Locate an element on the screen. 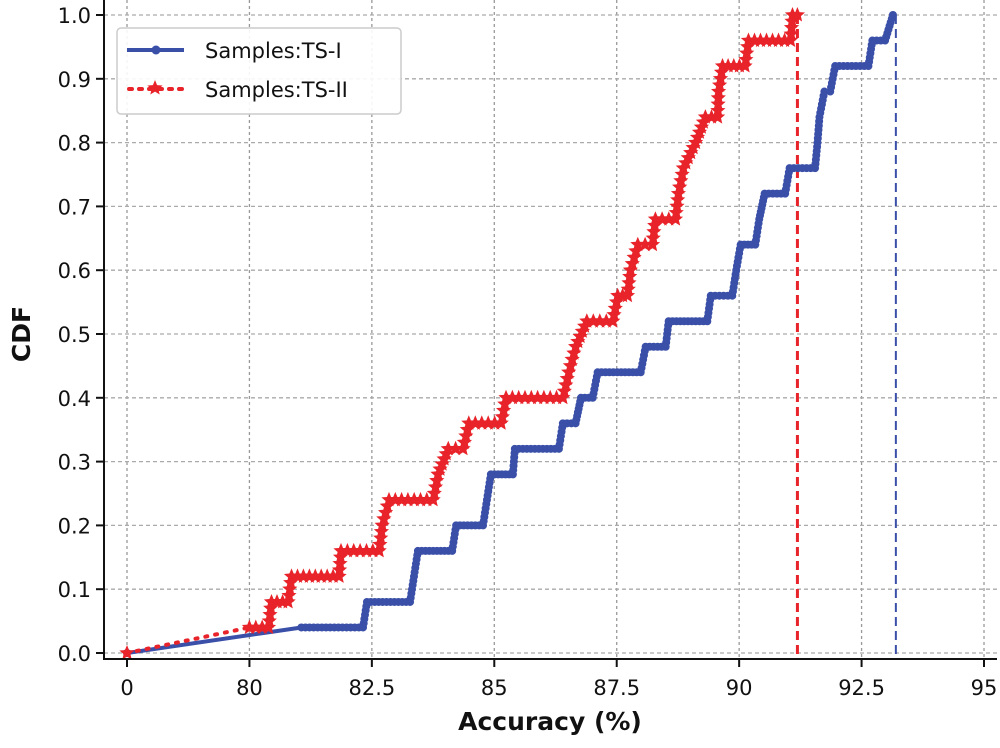  y-tick-label: 0.5 is located at coordinates (74, 335).